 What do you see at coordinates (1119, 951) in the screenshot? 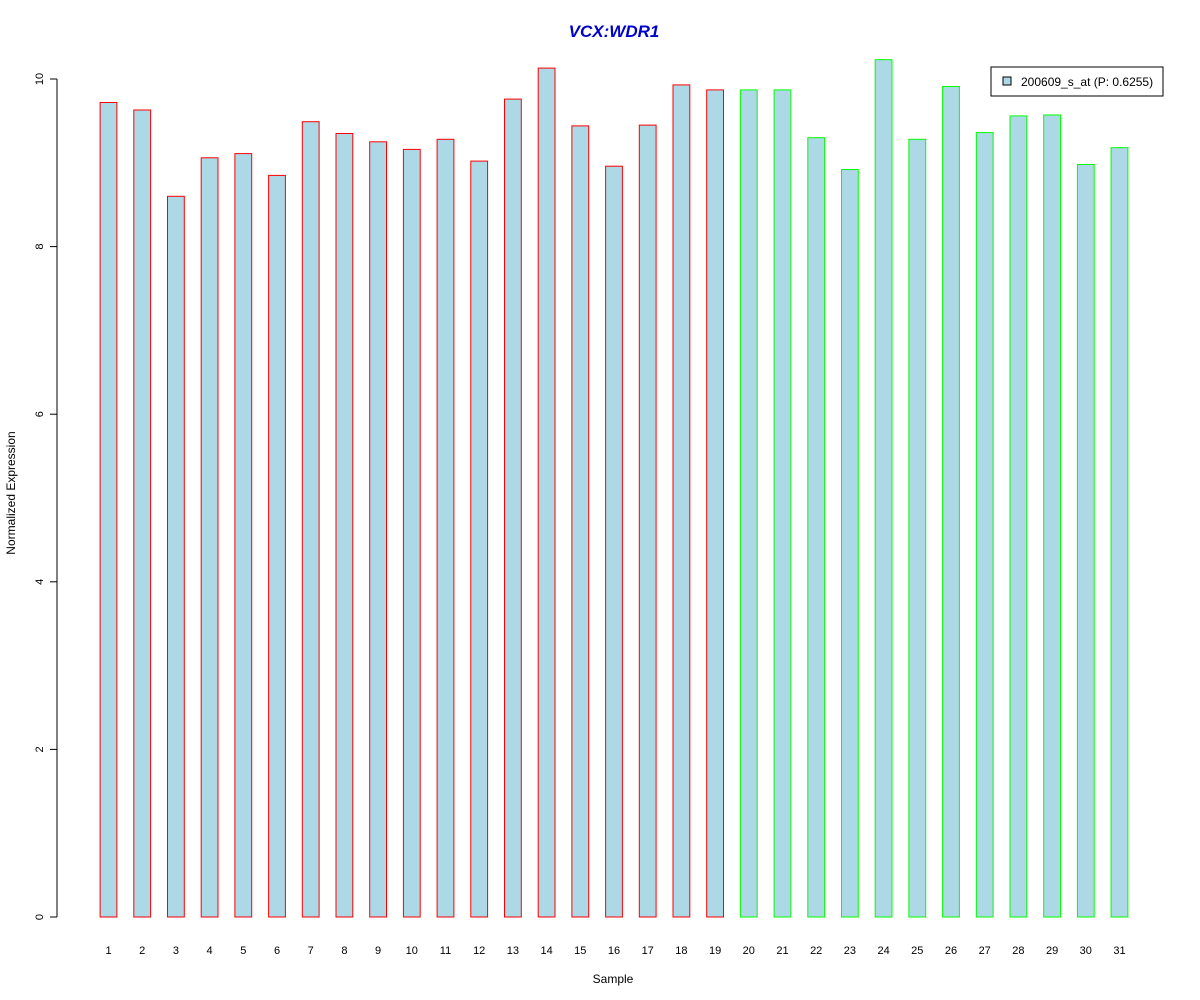
I see `x-tick-label: 31` at bounding box center [1119, 951].